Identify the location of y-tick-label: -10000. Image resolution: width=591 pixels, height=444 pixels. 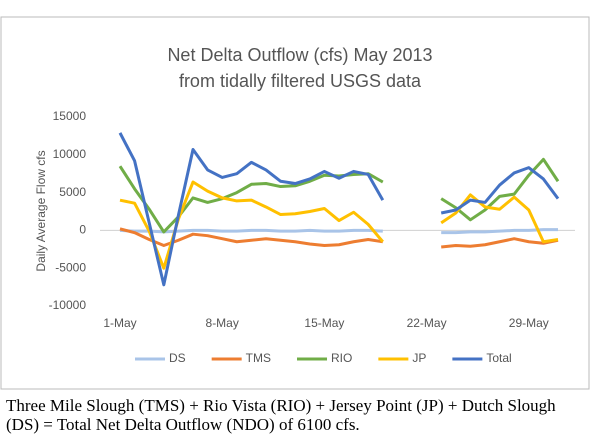
(68, 305).